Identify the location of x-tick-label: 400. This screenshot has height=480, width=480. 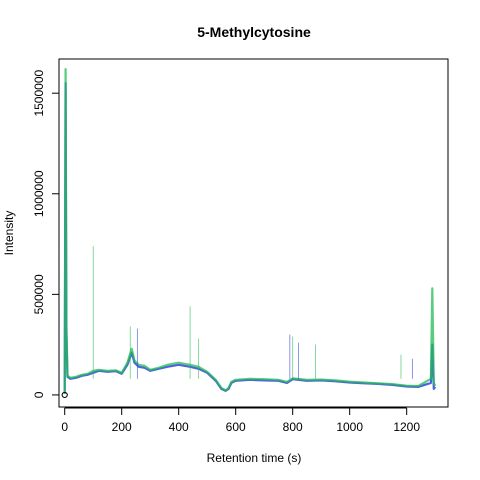
(179, 427).